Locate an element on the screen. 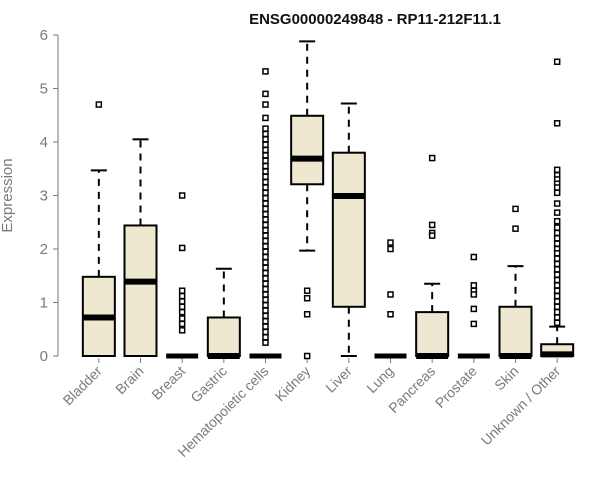 Image resolution: width=600 pixels, height=500 pixels. y-tick-label: 4 is located at coordinates (44, 142).